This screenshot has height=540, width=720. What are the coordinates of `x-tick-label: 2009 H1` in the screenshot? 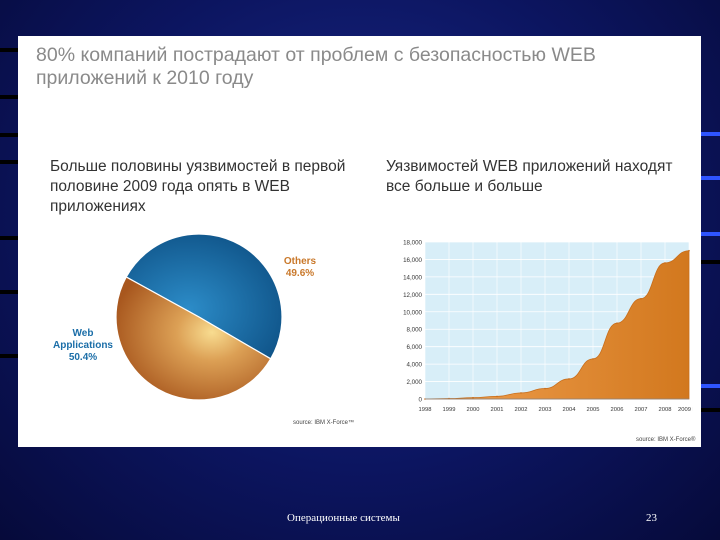 It's located at (685, 410).